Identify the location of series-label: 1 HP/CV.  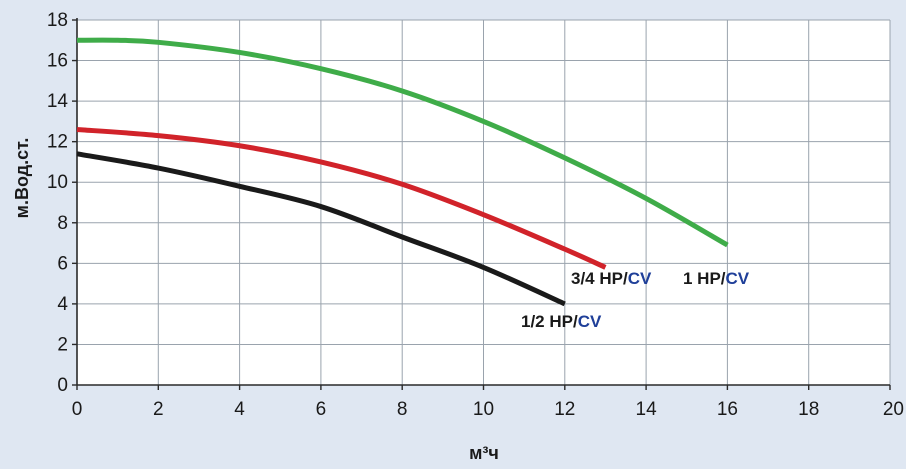
(716, 278).